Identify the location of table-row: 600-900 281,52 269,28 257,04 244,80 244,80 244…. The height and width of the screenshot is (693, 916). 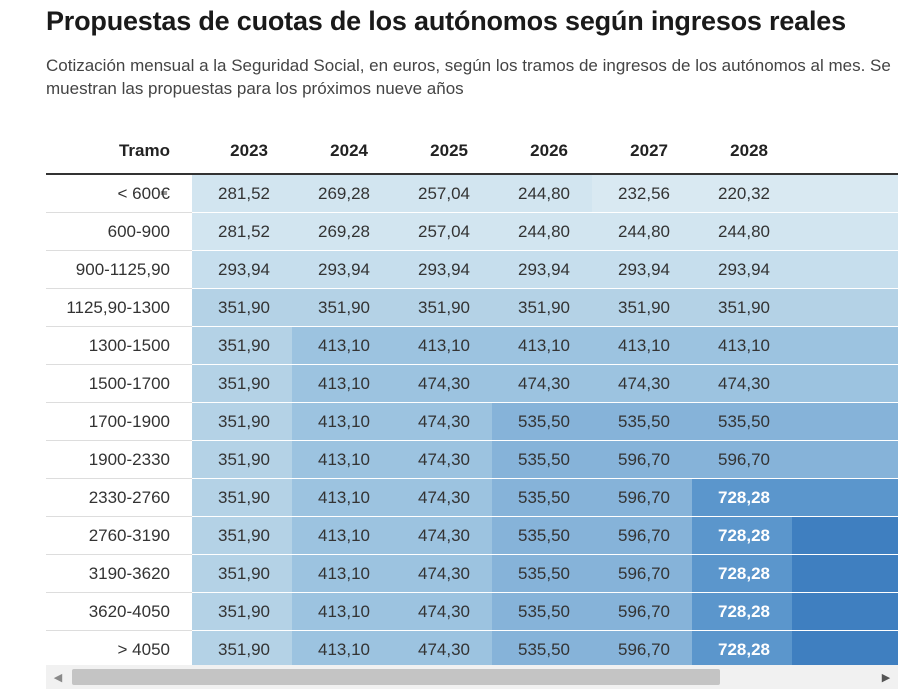
(472, 231).